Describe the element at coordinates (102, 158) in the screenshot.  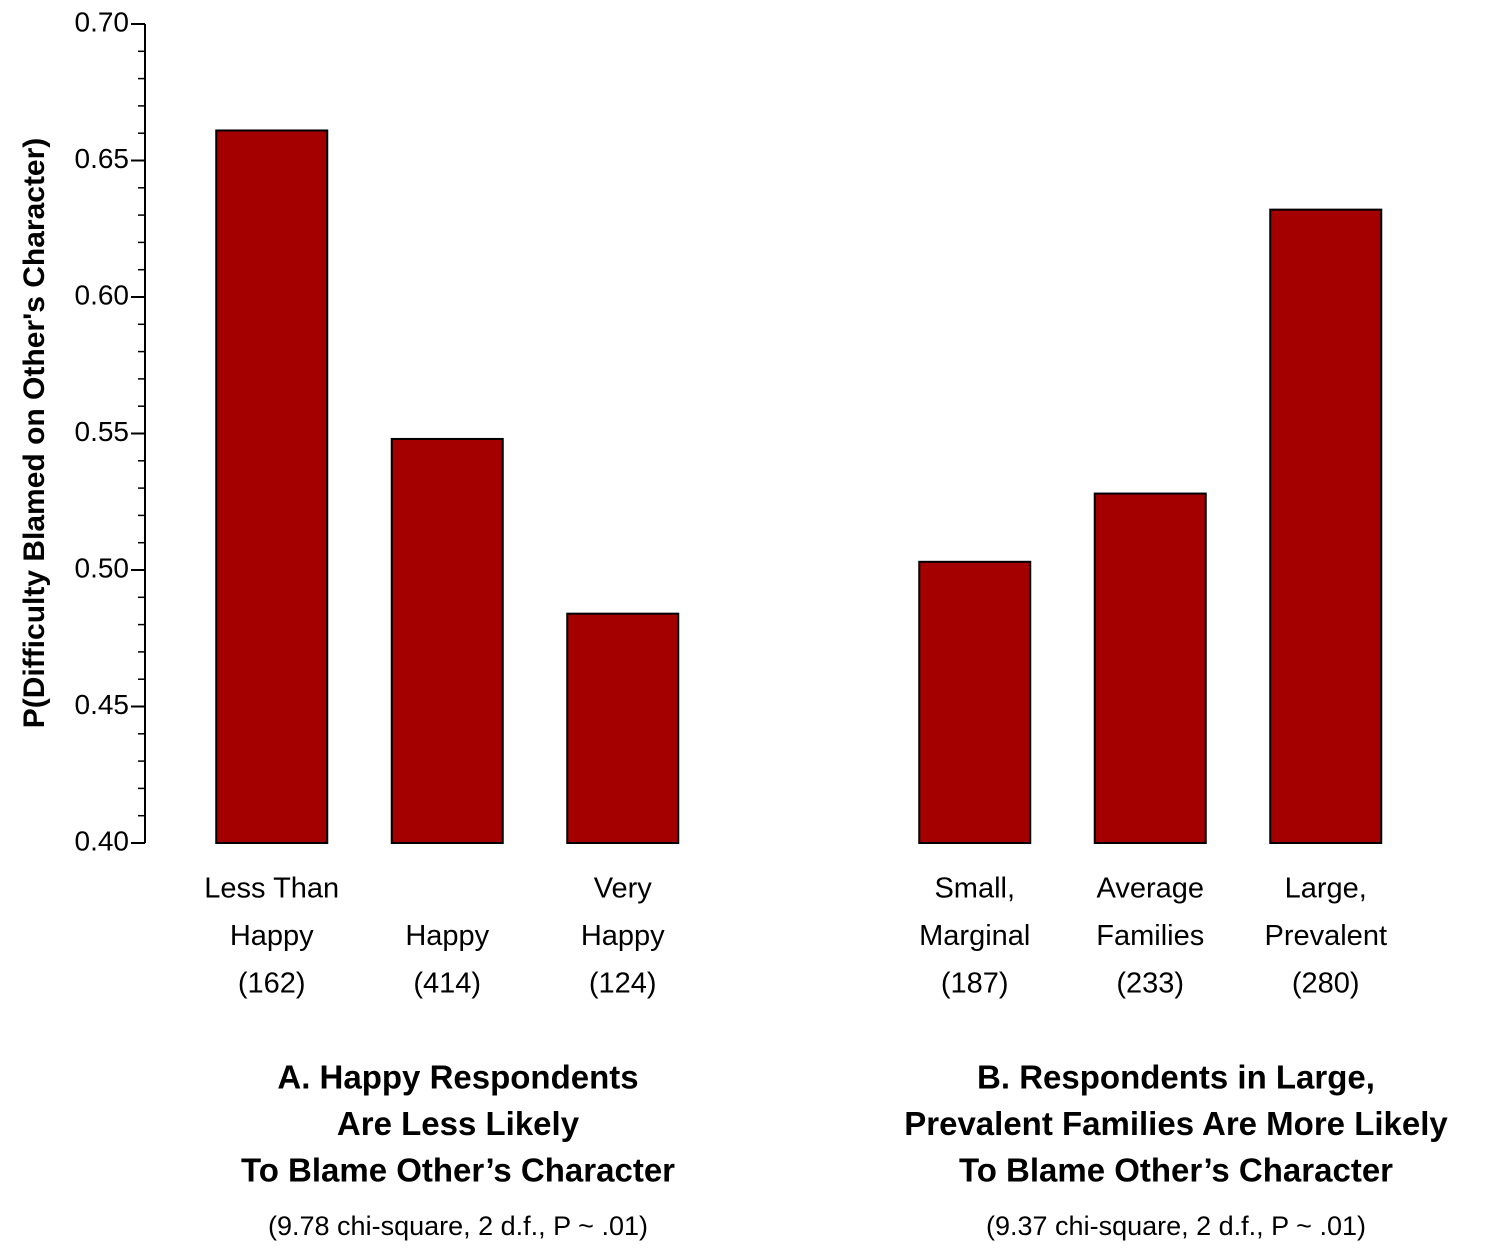
I see `y-tick-label: 0.65` at that location.